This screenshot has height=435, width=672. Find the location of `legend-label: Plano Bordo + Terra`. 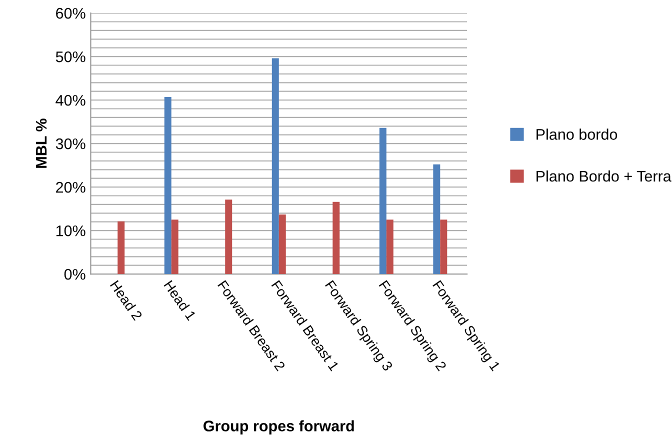

legend-label: Plano Bordo + Terra is located at coordinates (604, 176).